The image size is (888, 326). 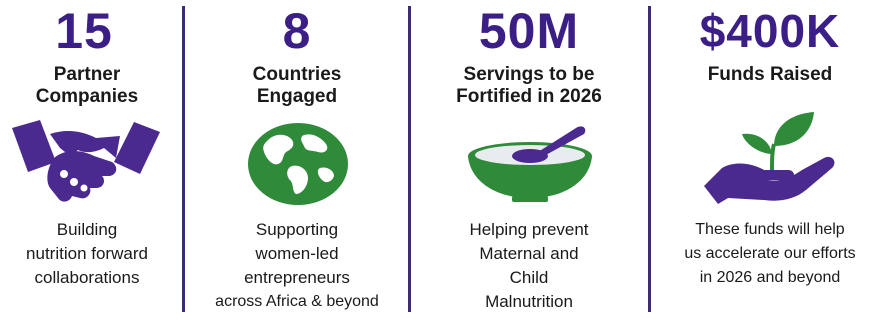 I want to click on description-line: Malnutrition, so click(x=529, y=301).